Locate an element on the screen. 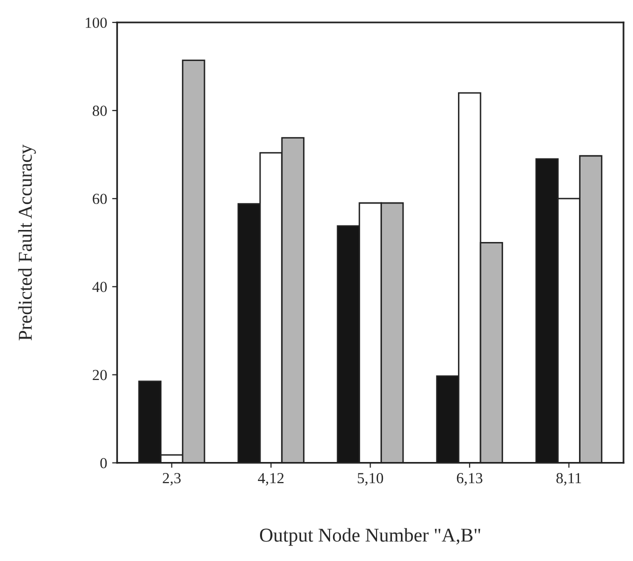 The width and height of the screenshot is (633, 561). y-tick-label: 100 is located at coordinates (96, 23).